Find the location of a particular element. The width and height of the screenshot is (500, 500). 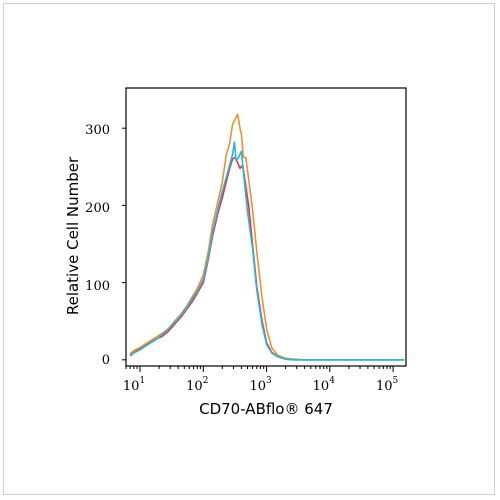

x-tick-label-2: 10³ is located at coordinates (260, 385).